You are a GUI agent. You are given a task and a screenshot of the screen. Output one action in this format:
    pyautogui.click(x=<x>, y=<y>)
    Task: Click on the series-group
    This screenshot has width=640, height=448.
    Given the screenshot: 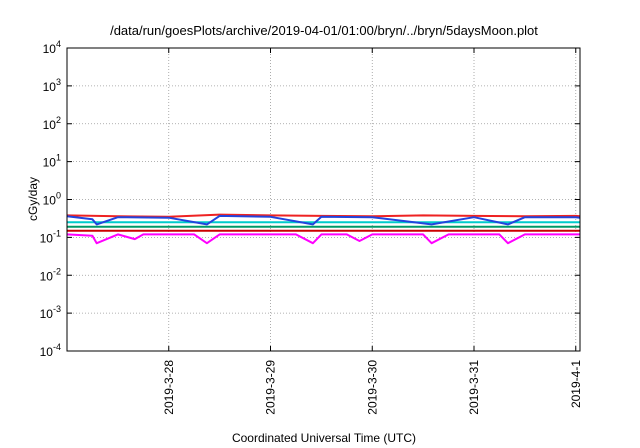 What is the action you would take?
    pyautogui.click(x=323, y=229)
    